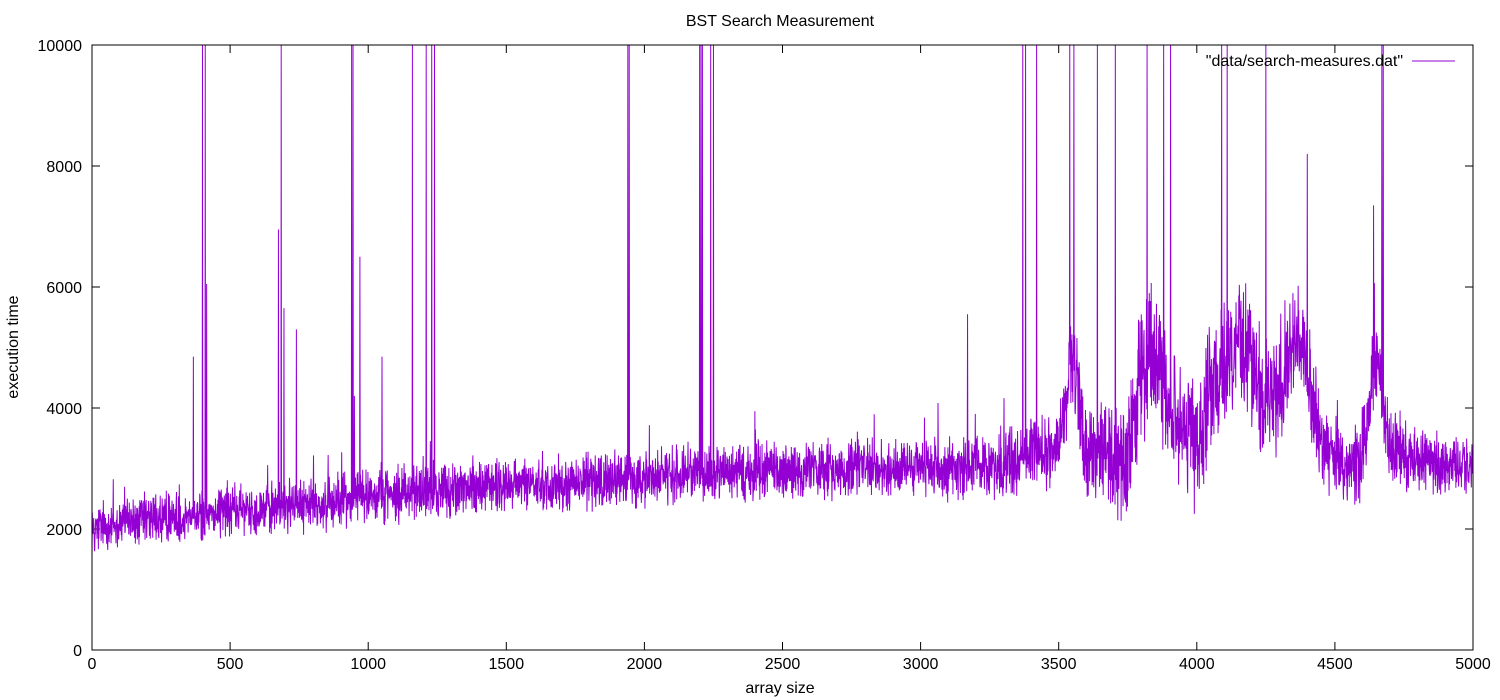  What do you see at coordinates (77, 651) in the screenshot?
I see `y-tick-label: 0` at bounding box center [77, 651].